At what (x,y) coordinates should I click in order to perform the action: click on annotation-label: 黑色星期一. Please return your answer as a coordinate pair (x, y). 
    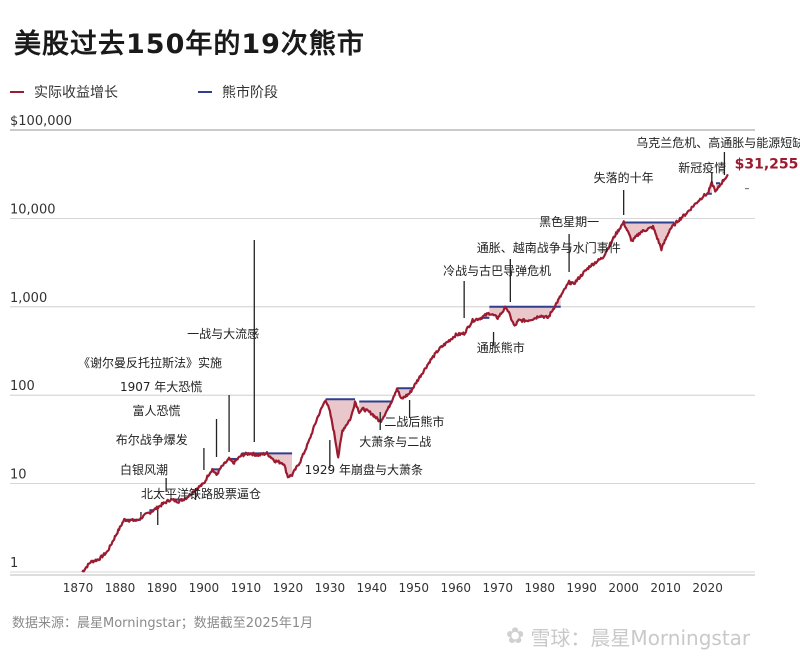
    Looking at the image, I should click on (569, 222).